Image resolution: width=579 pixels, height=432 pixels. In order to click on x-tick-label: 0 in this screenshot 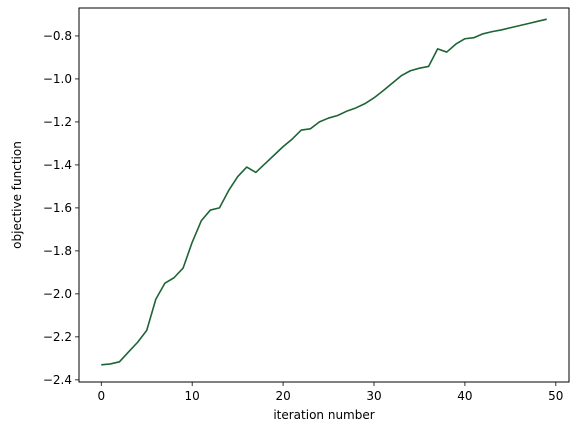, I will do `click(101, 396)`.